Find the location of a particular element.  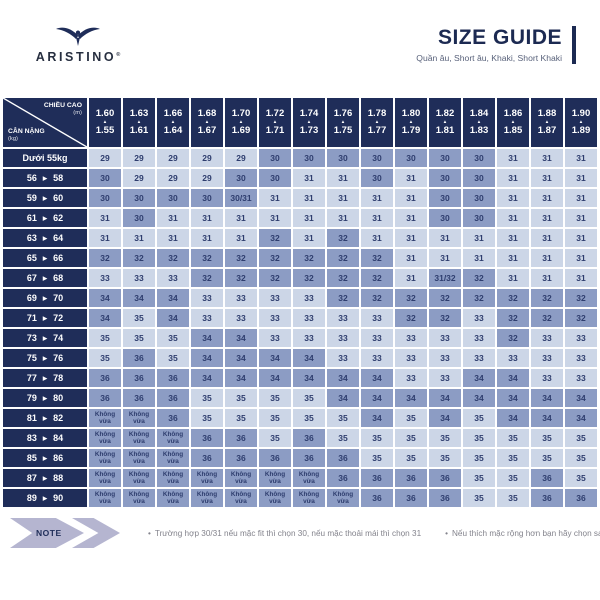

table-row: 63 ▶ 64 31 31 31 31 31 32 31 32 31 31 31 31 31 31 31 is located at coordinates (300, 238).